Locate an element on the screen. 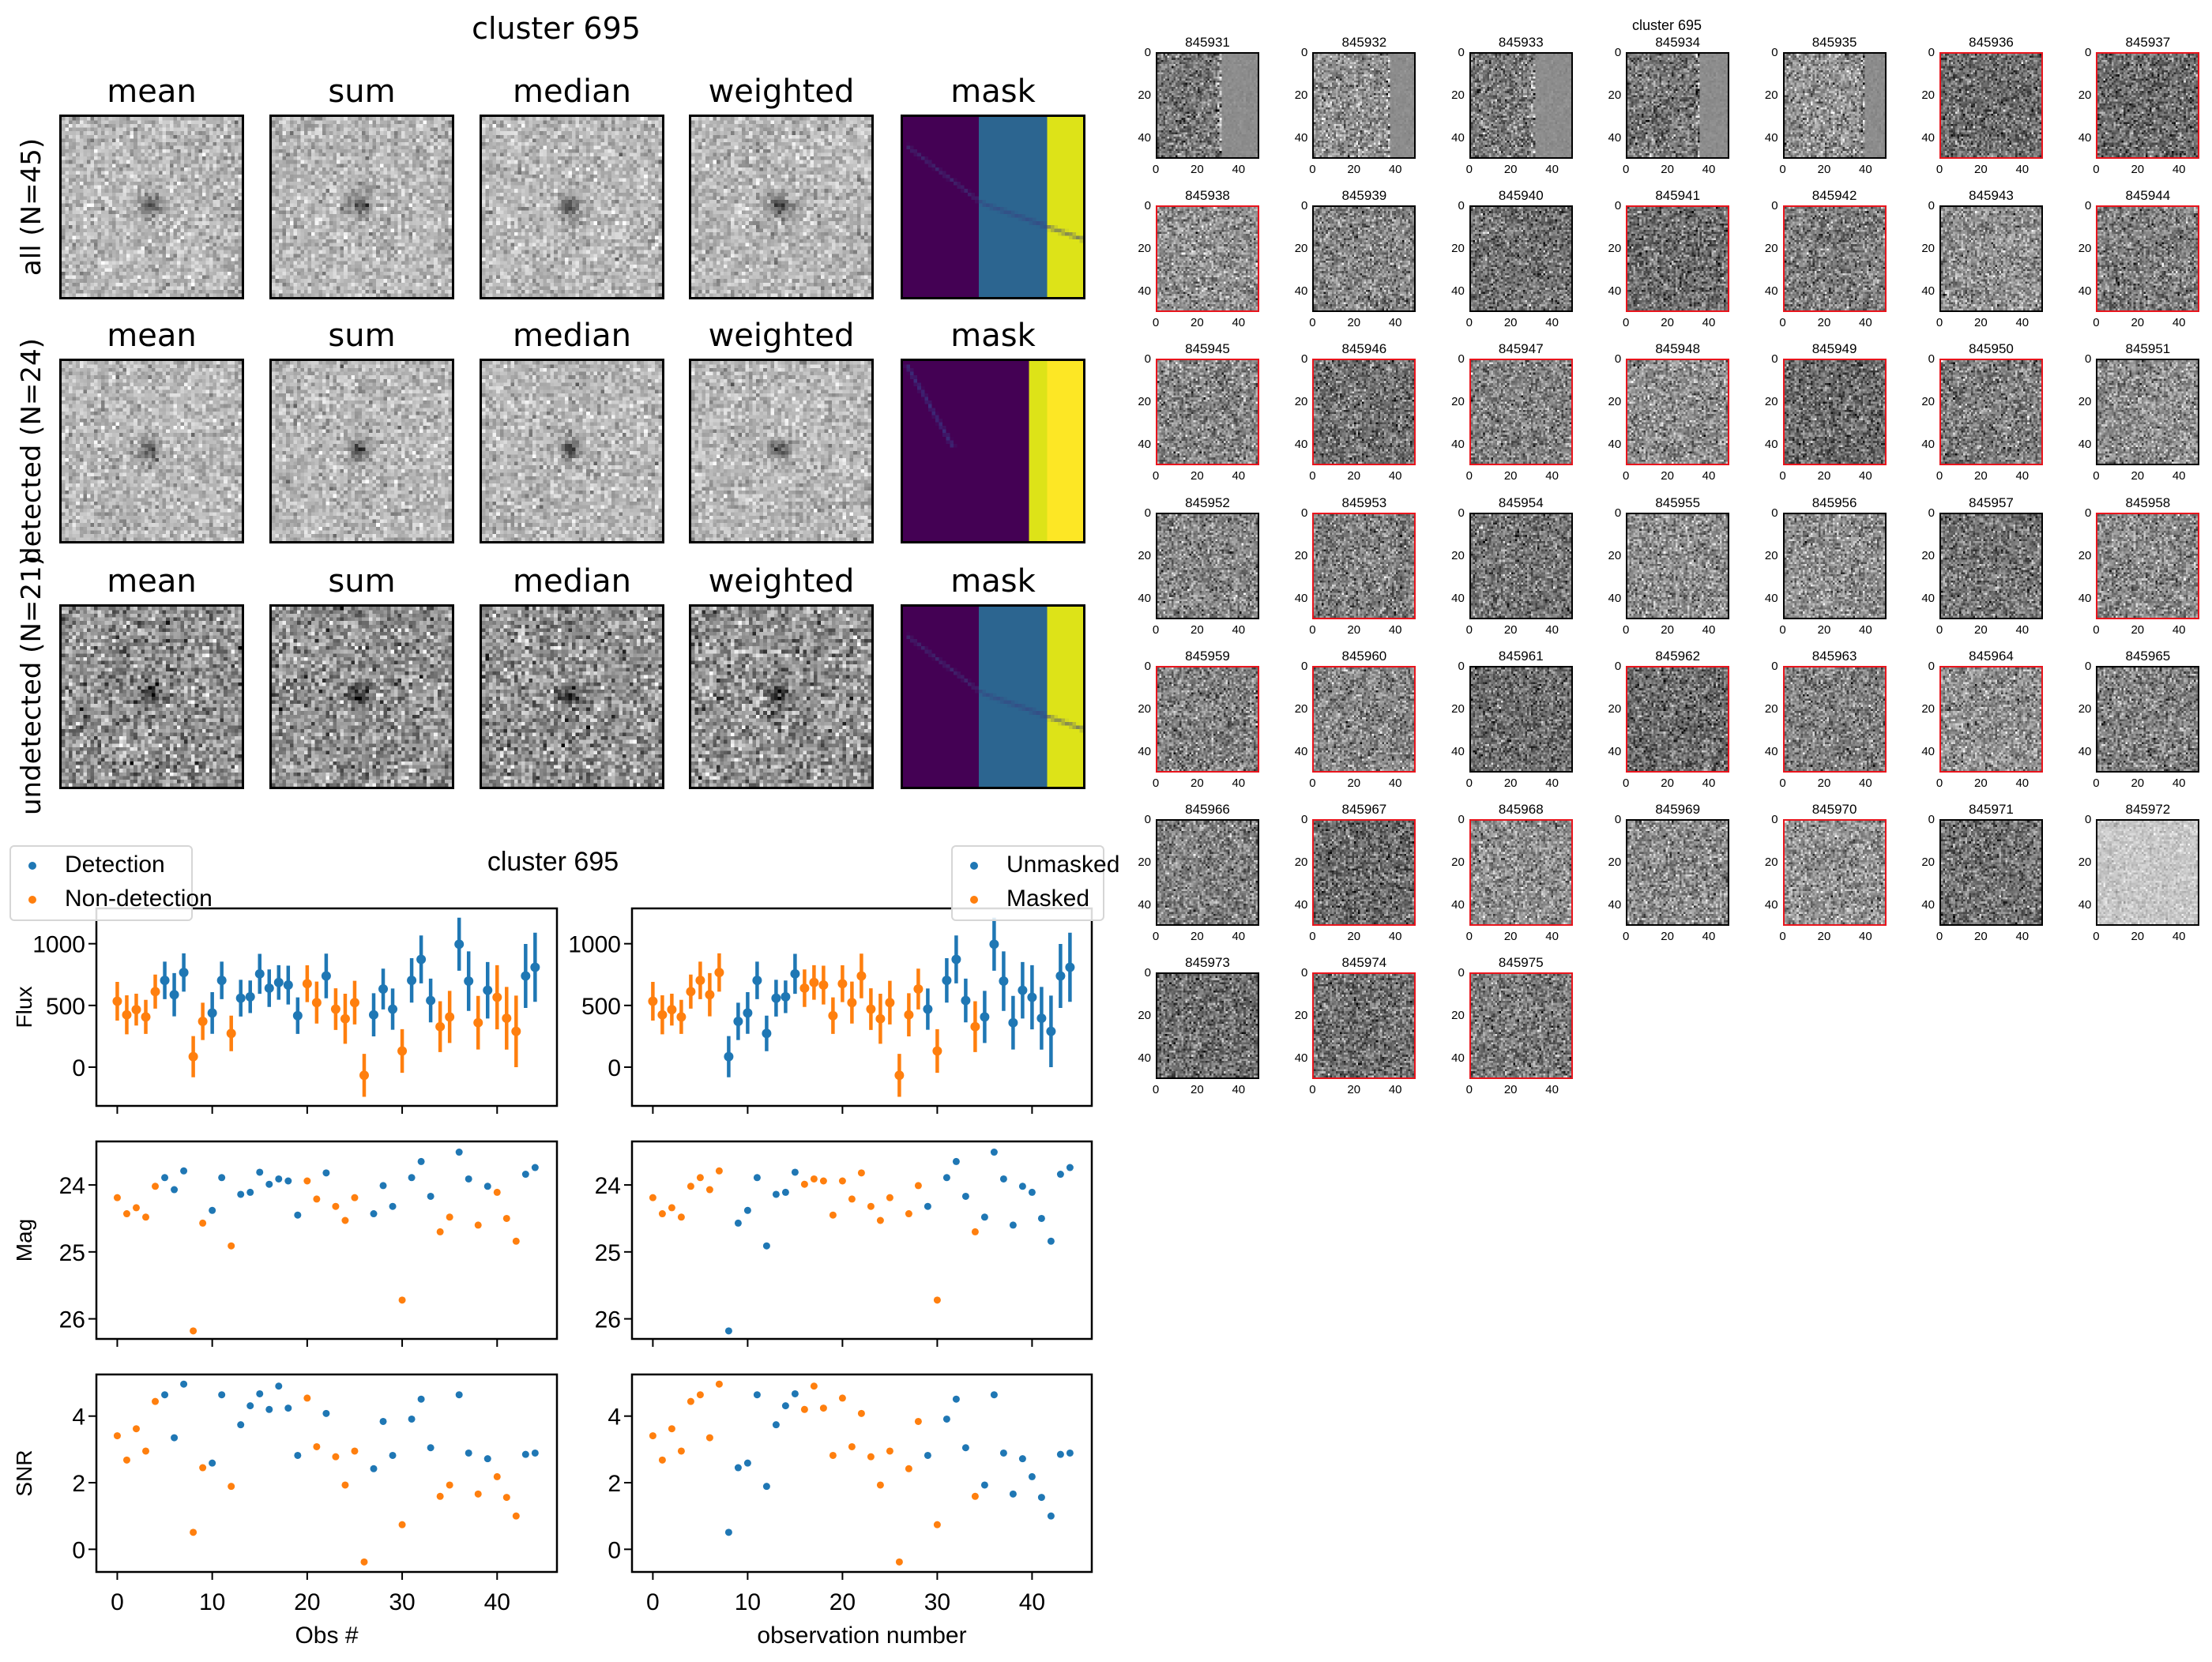  thumbnail-title: 845957 is located at coordinates (1992, 502).